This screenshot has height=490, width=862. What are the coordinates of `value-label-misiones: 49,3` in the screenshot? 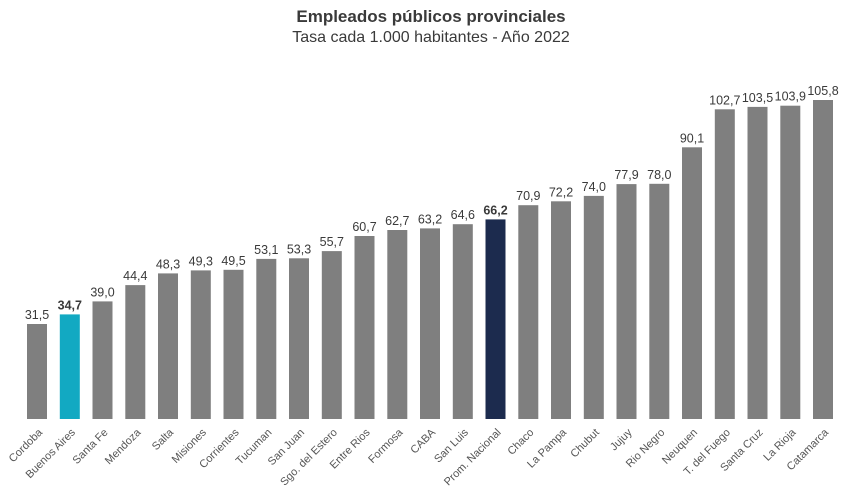 It's located at (201, 261).